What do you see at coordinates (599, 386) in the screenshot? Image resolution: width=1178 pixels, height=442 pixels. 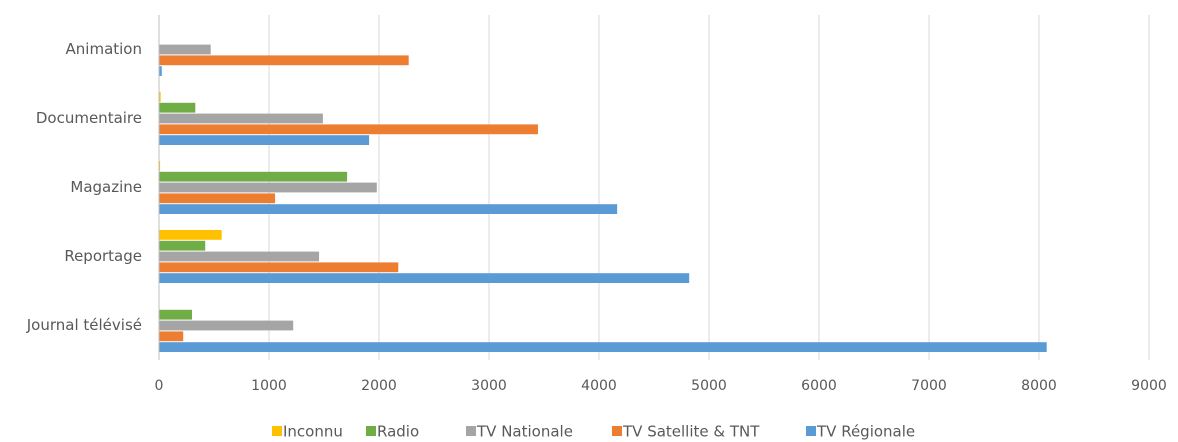 I see `x-tick-label: 4000` at bounding box center [599, 386].